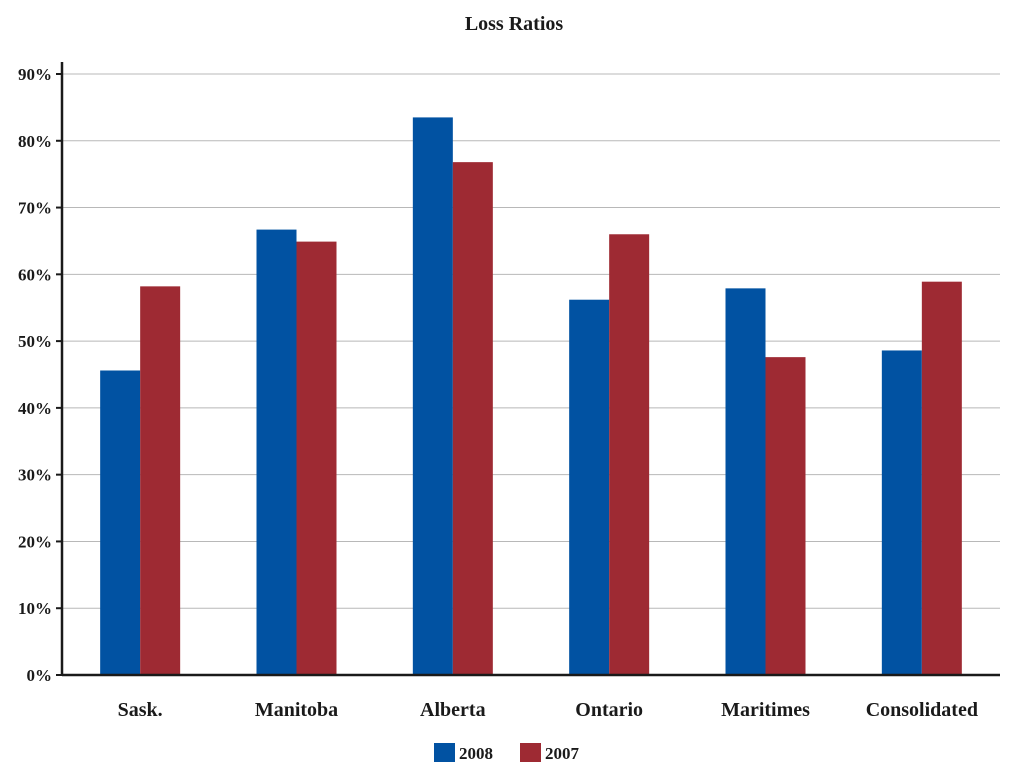  What do you see at coordinates (530, 752) in the screenshot?
I see `legend-swatch-2007` at bounding box center [530, 752].